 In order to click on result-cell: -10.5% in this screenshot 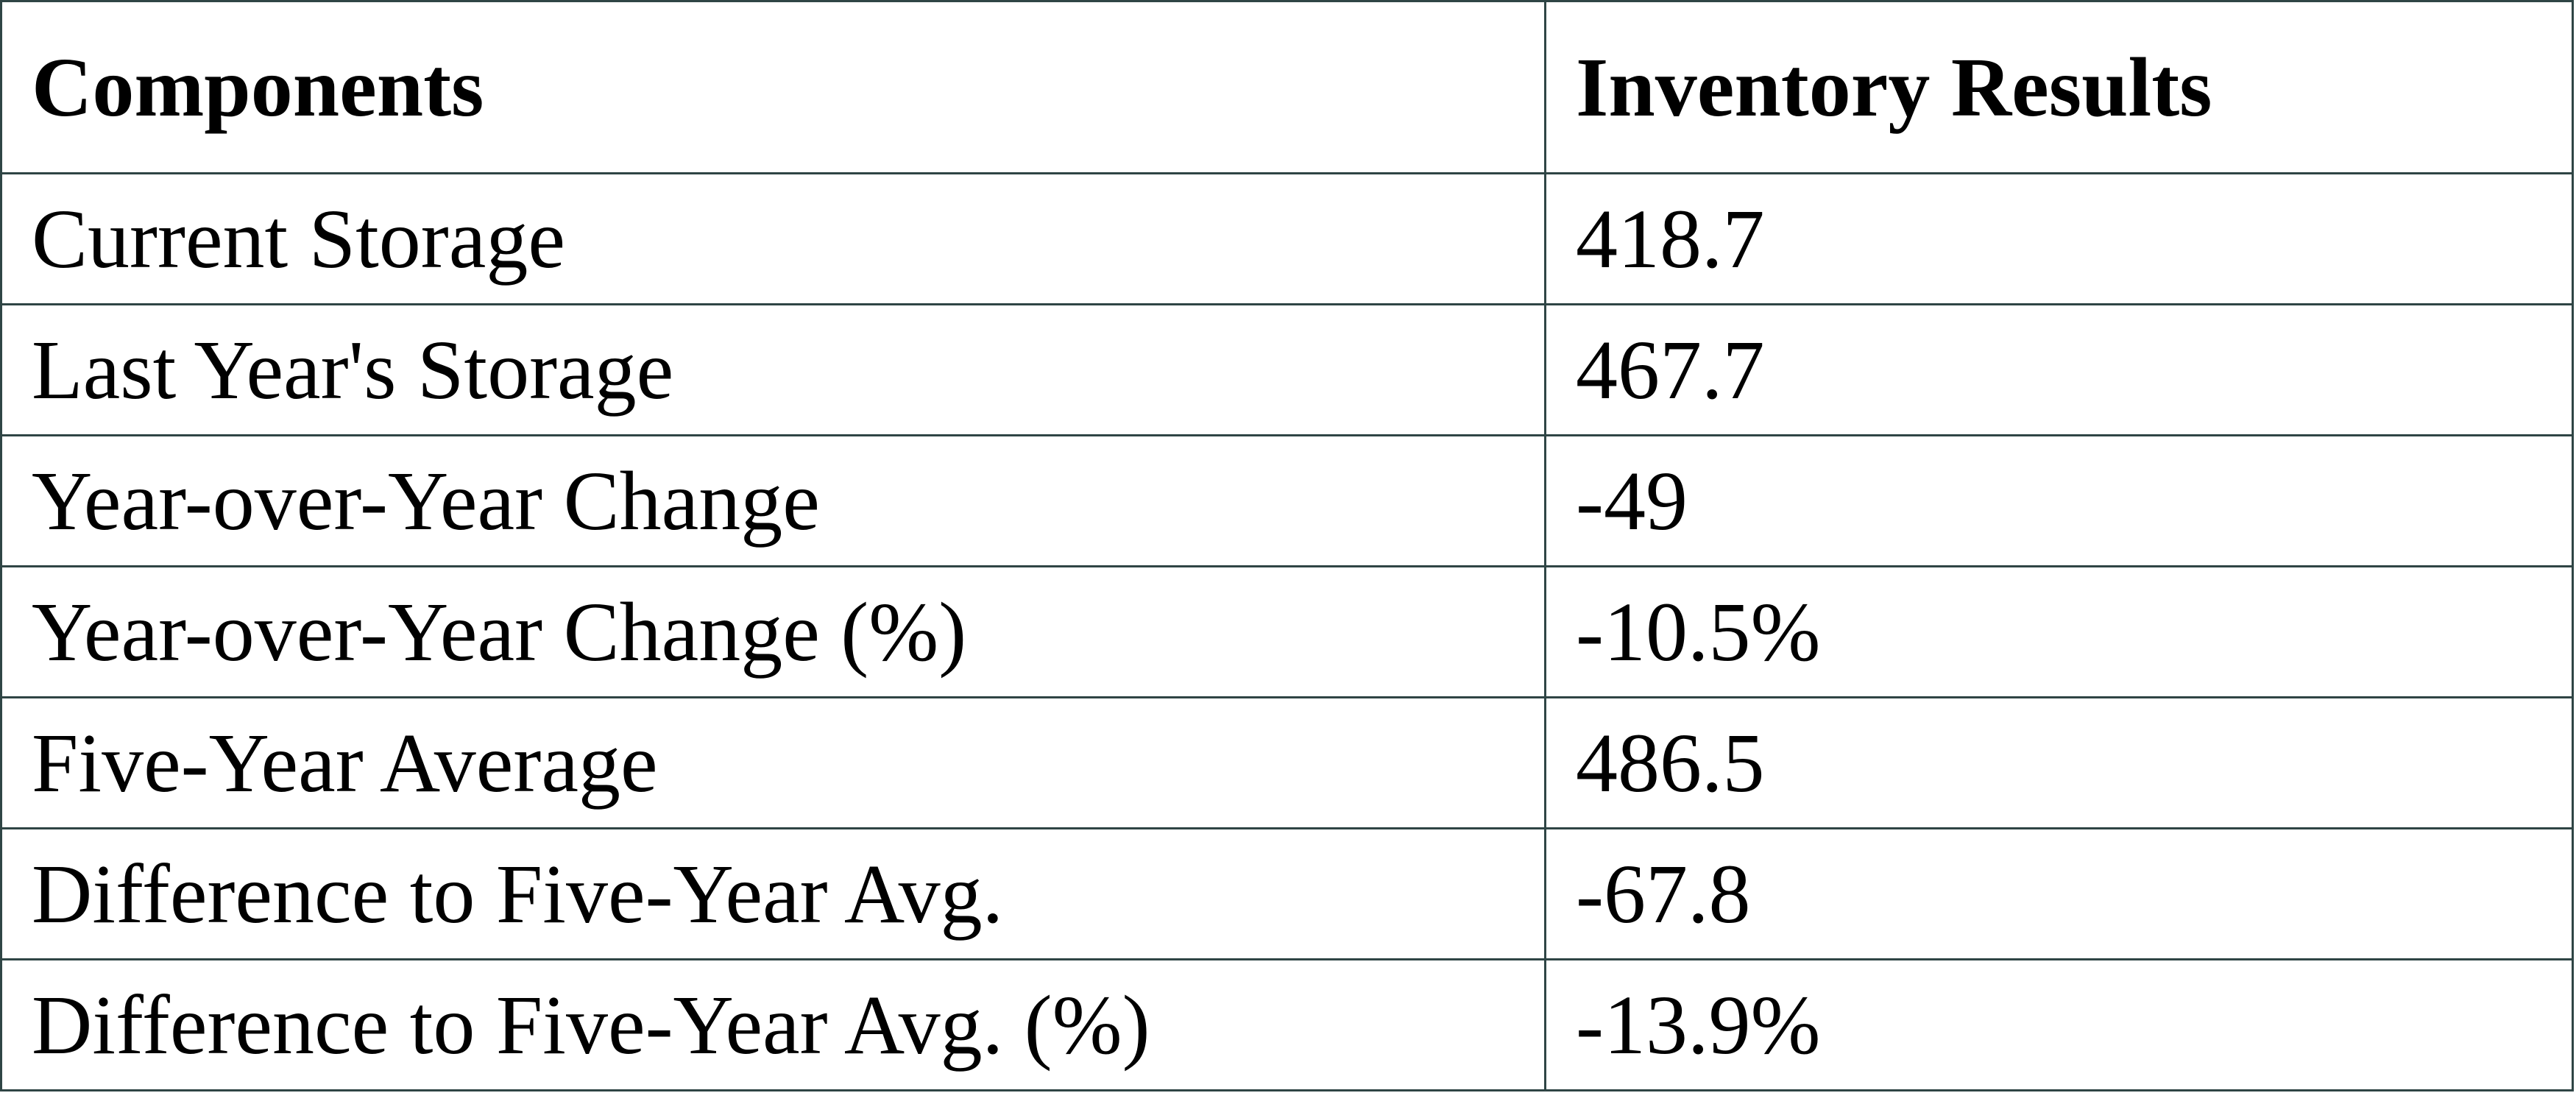, I will do `click(2059, 631)`.